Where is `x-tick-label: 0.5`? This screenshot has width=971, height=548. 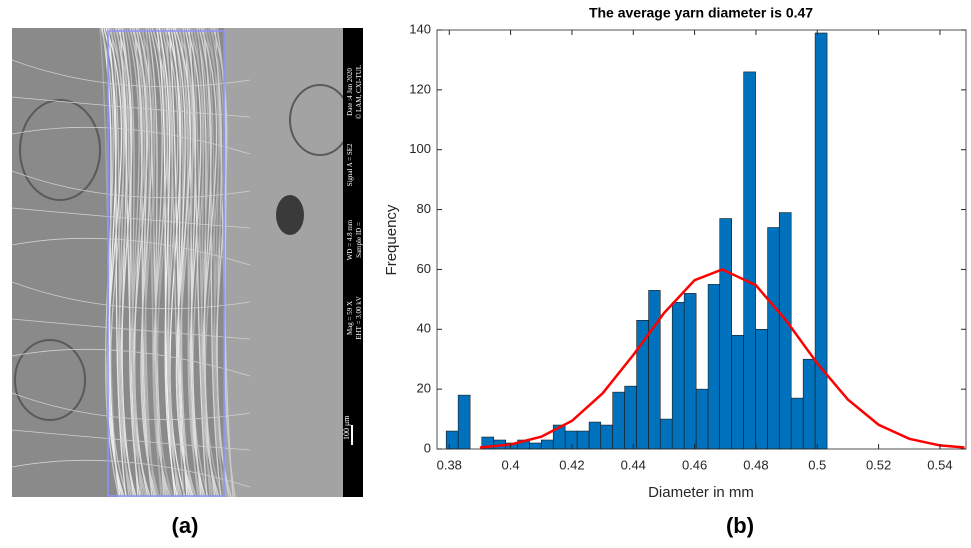
x-tick-label: 0.5 is located at coordinates (817, 464).